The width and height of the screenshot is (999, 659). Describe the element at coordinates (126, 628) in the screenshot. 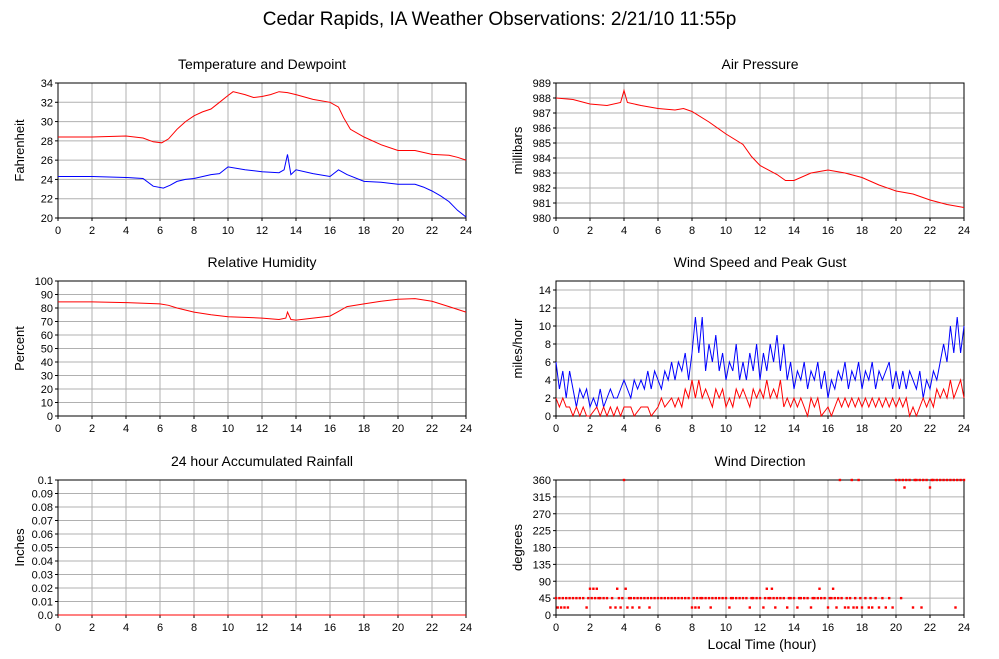

I see `x-tick-label: 4` at that location.